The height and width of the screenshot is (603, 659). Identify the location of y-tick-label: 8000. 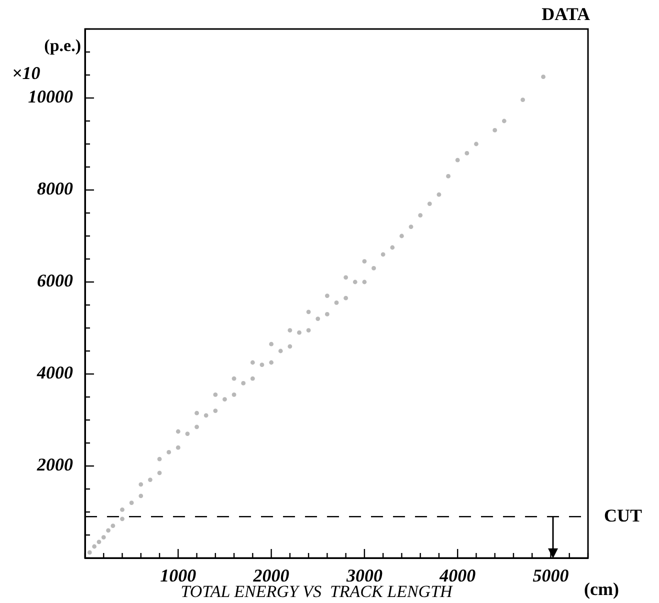
(55, 188).